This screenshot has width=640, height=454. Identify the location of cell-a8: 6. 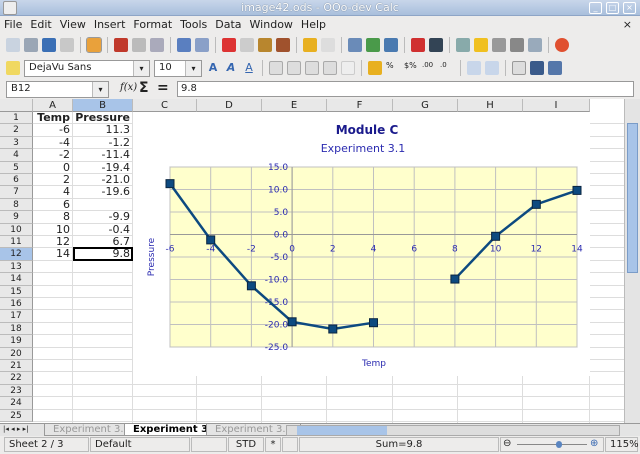
(66, 204).